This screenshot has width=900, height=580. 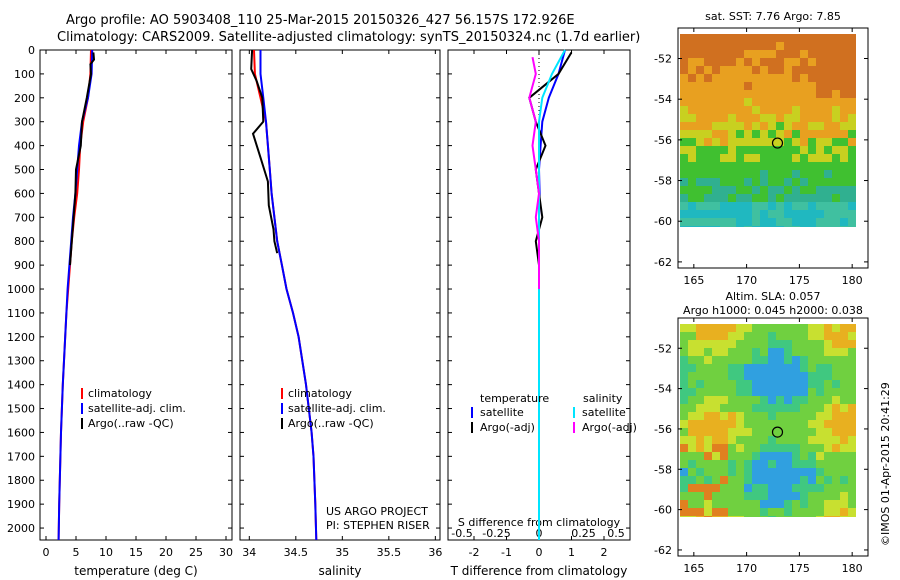 I want to click on y-tick-label: -60, so click(x=663, y=510).